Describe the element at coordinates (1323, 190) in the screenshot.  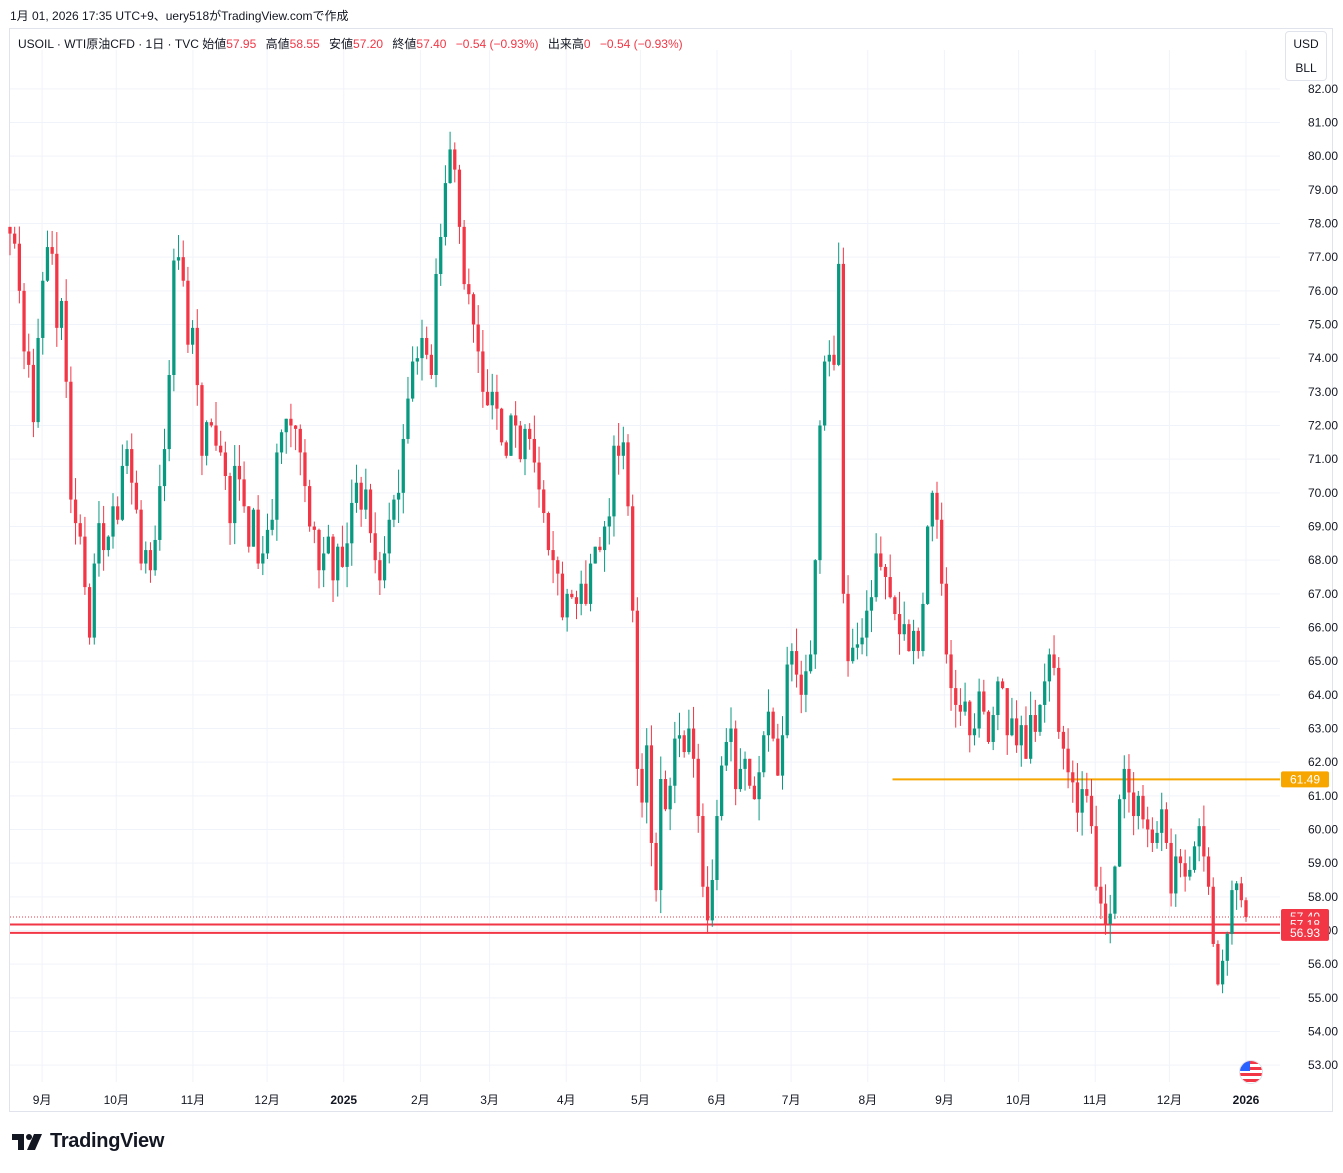
I see `y-tick-label: 79.00` at that location.